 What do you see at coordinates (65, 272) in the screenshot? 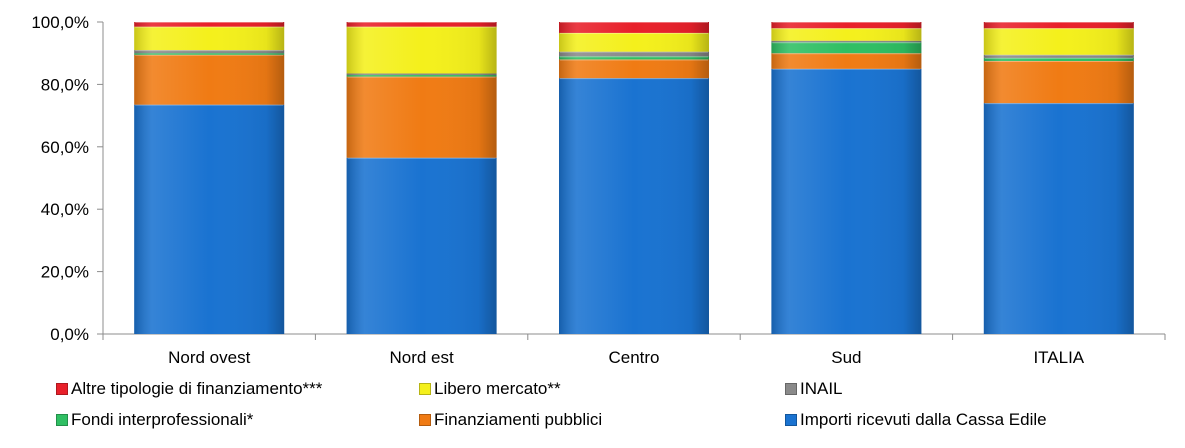
I see `y-tick-label: 20,0%` at bounding box center [65, 272].